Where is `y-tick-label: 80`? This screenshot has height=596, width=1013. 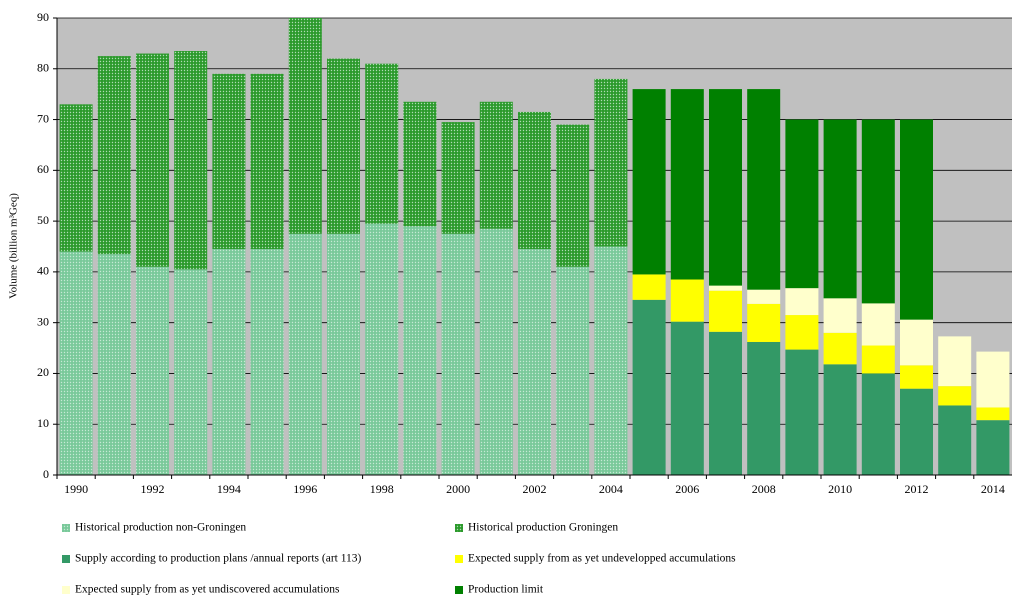 y-tick-label: 80 is located at coordinates (43, 68).